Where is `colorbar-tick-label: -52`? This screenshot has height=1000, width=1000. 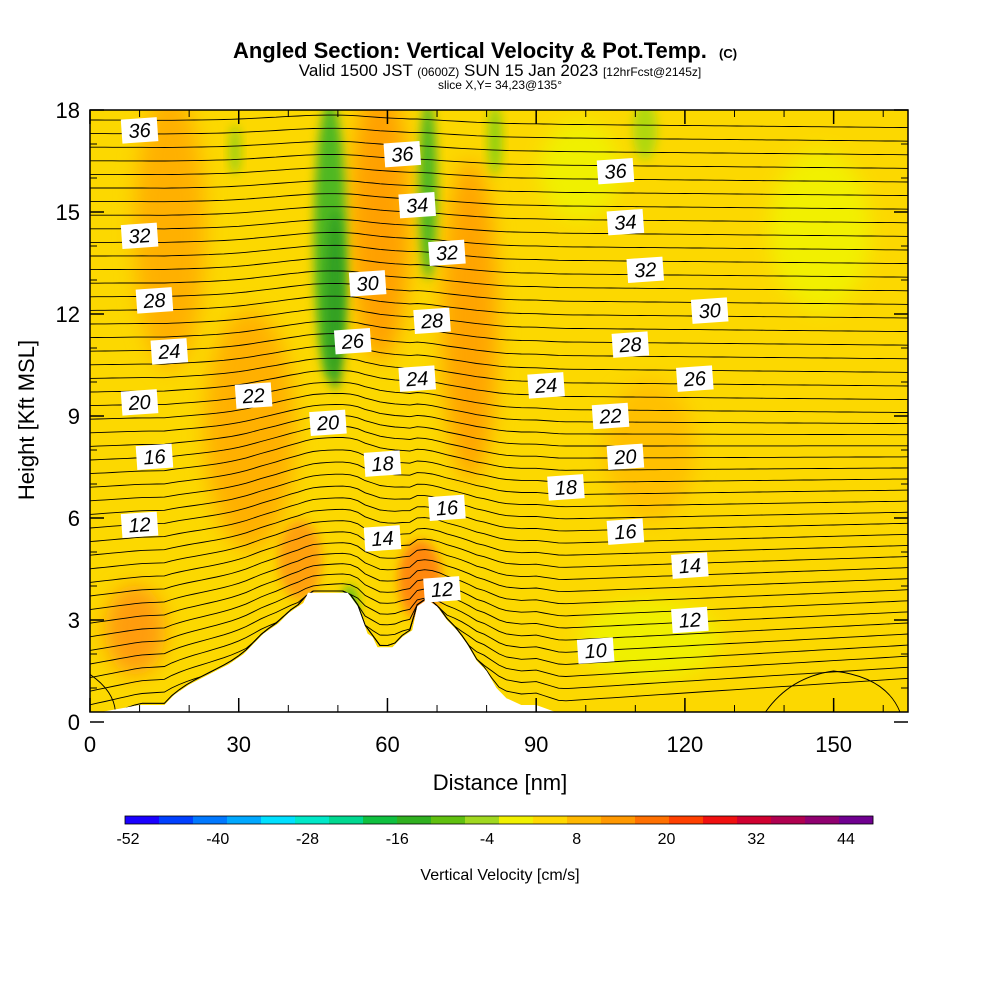 colorbar-tick-label: -52 is located at coordinates (127, 839).